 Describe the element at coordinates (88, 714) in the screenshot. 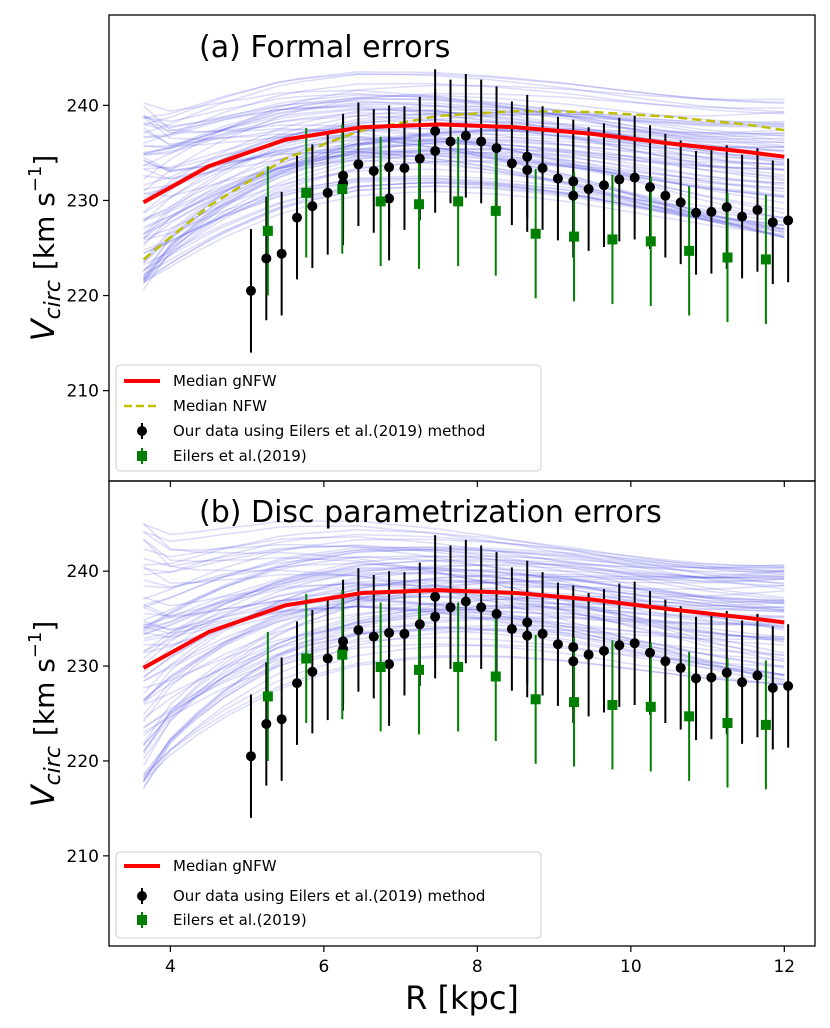

I see `y-axis-ticks-b: 210 220 230 240` at that location.